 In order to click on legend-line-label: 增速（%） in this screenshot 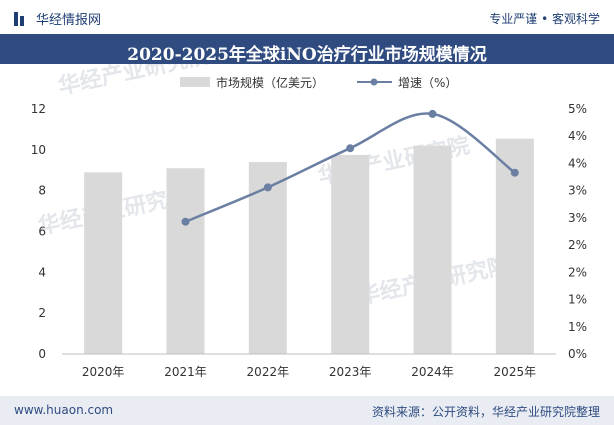, I will do `click(427, 83)`.